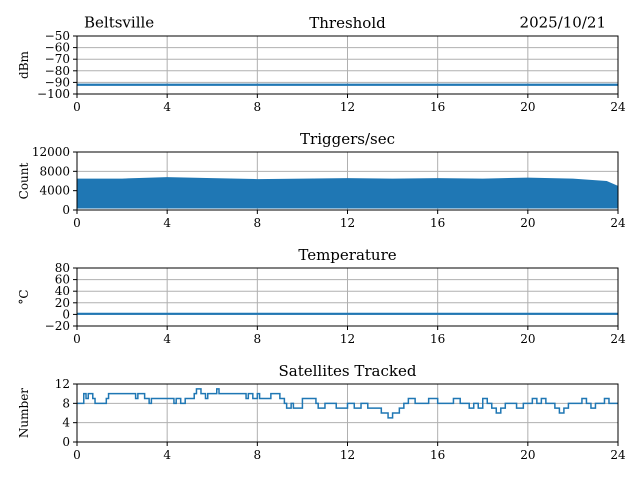 The height and width of the screenshot is (480, 640). I want to click on date-label: 2025/10/21, so click(563, 23).